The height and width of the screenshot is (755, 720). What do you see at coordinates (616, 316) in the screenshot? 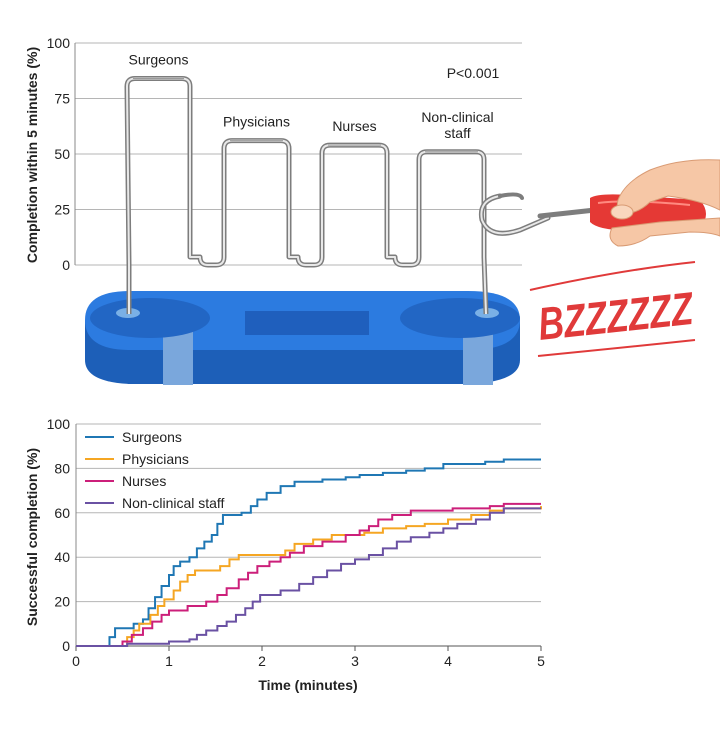
I see `buzz-label: BZZZZZZ` at bounding box center [616, 316].